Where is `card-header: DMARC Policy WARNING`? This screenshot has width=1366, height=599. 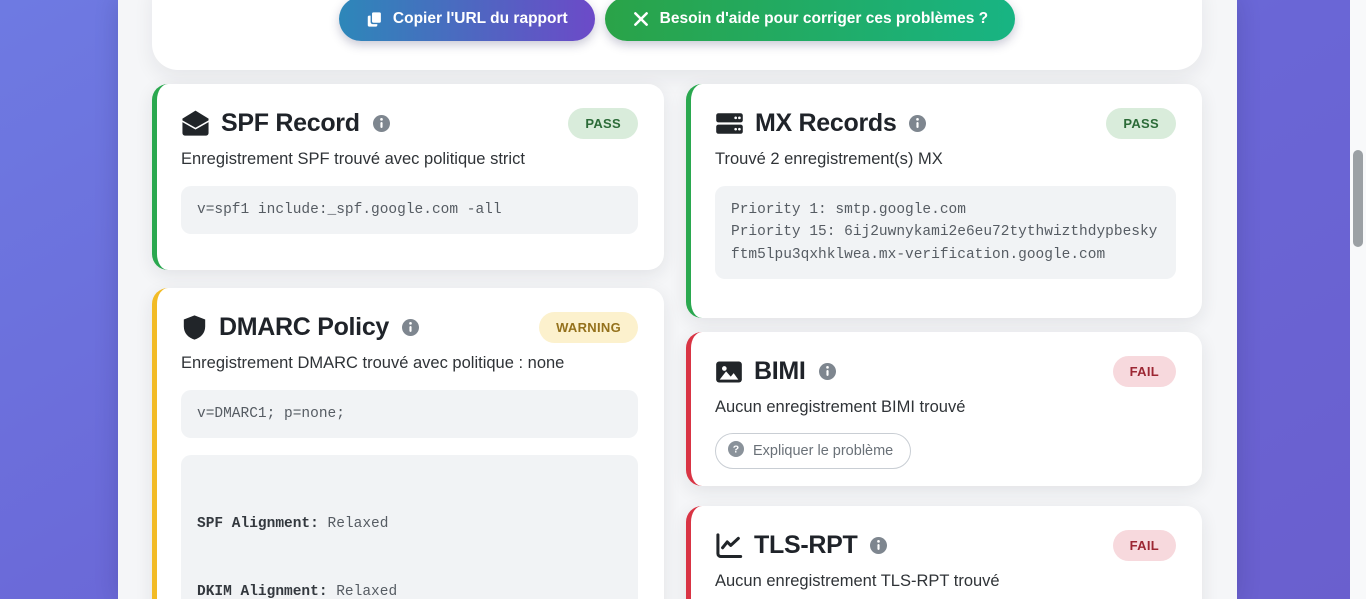
card-header: DMARC Policy WARNING is located at coordinates (409, 327).